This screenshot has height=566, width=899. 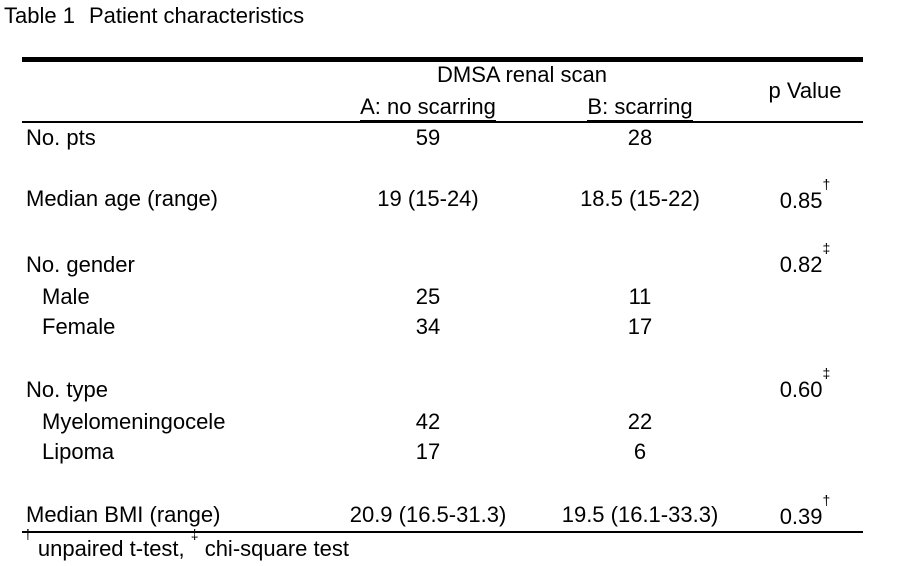 I want to click on header-col-b-text: B: scarring, so click(x=640, y=107).